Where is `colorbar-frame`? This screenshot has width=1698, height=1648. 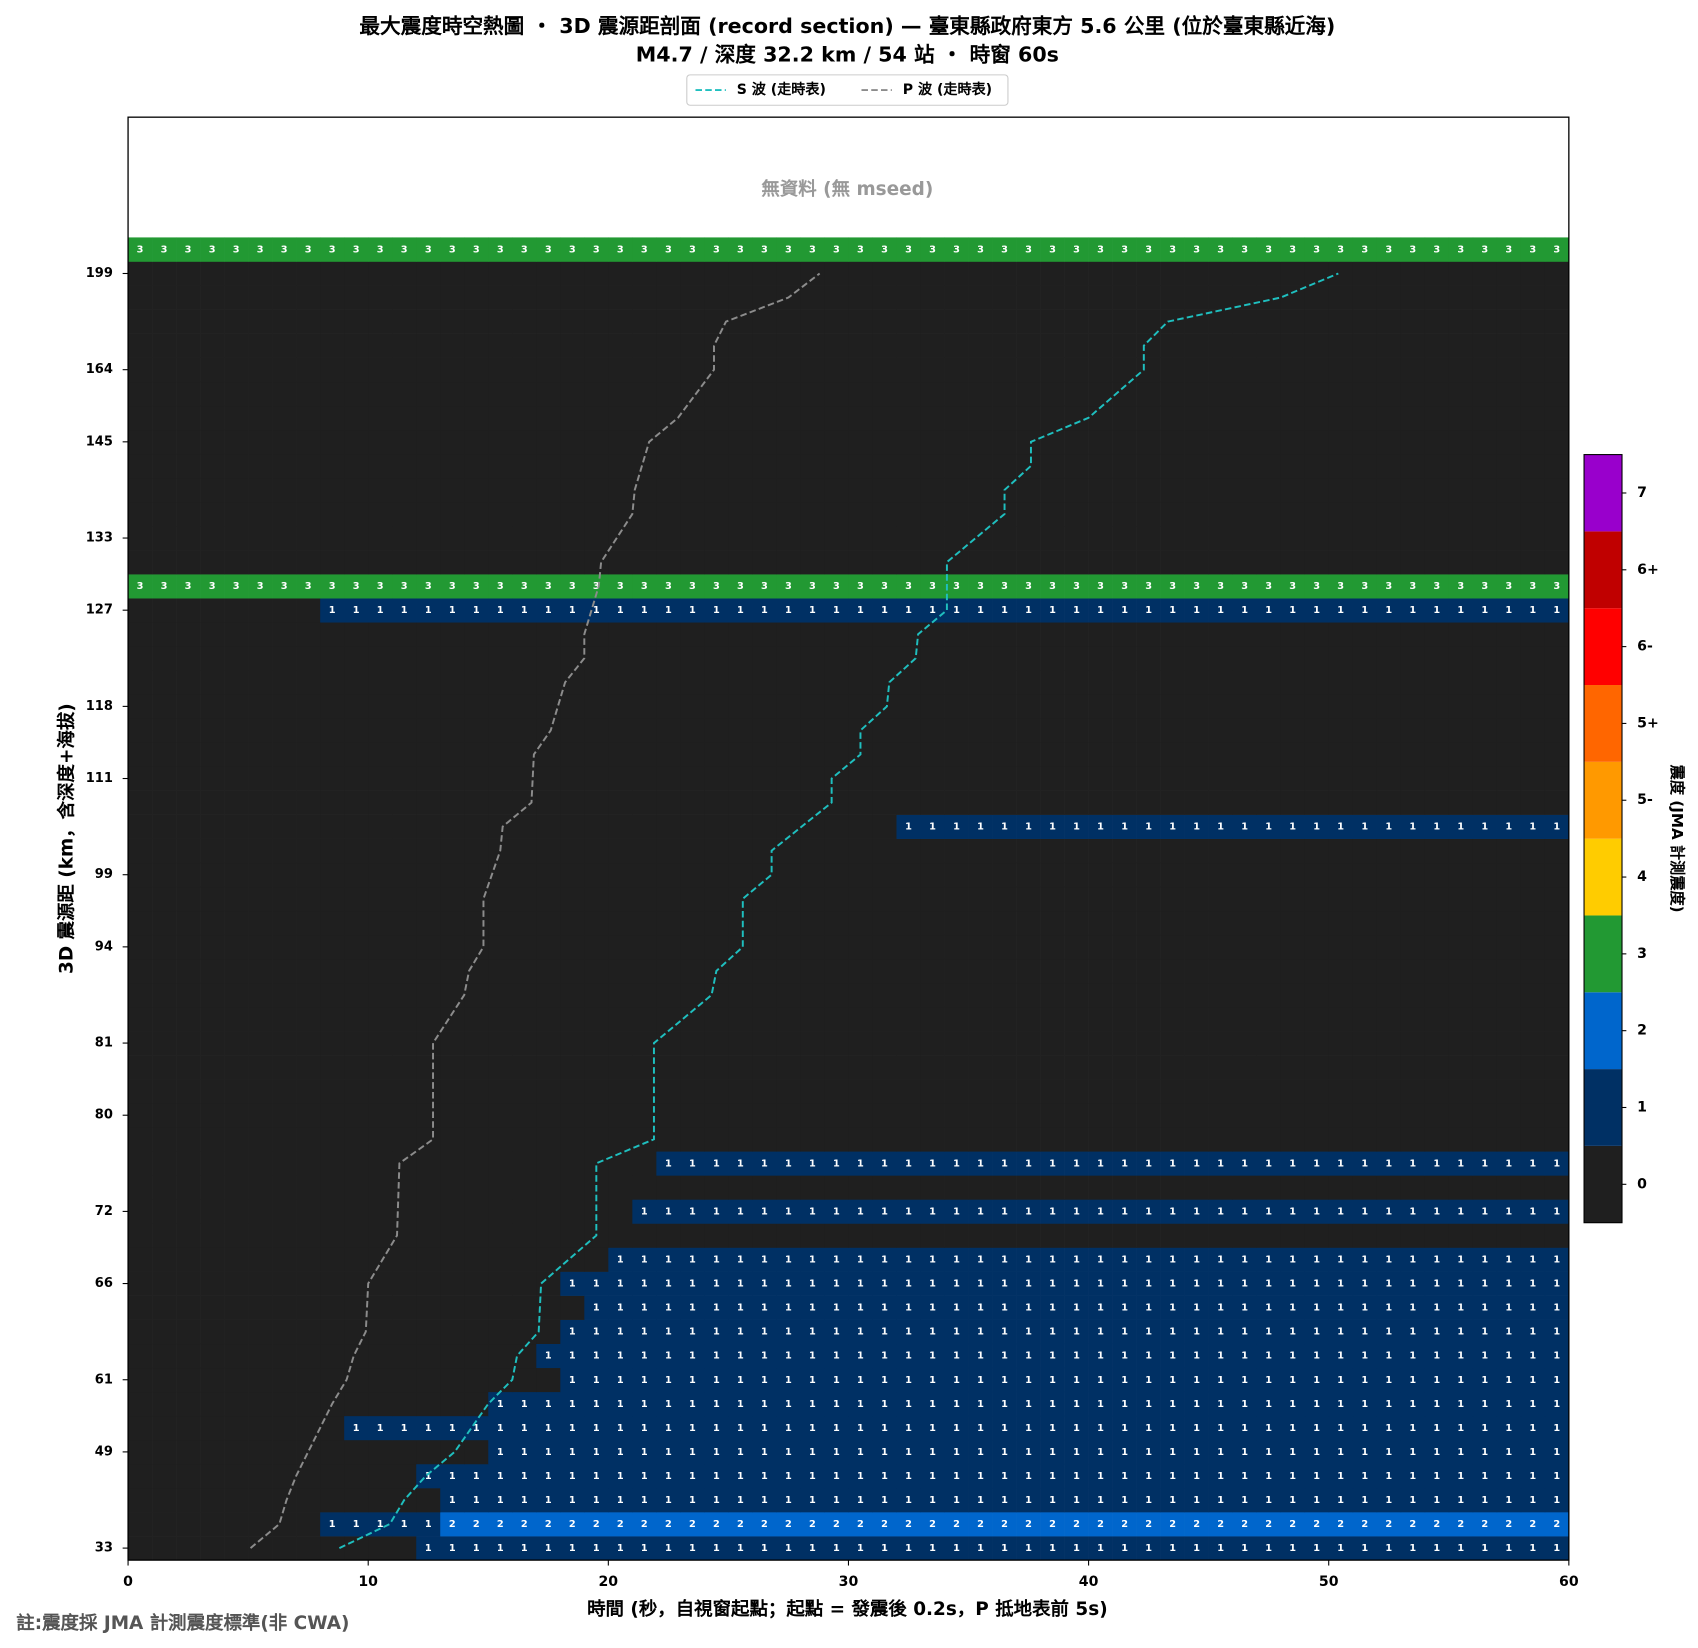 colorbar-frame is located at coordinates (1603, 839).